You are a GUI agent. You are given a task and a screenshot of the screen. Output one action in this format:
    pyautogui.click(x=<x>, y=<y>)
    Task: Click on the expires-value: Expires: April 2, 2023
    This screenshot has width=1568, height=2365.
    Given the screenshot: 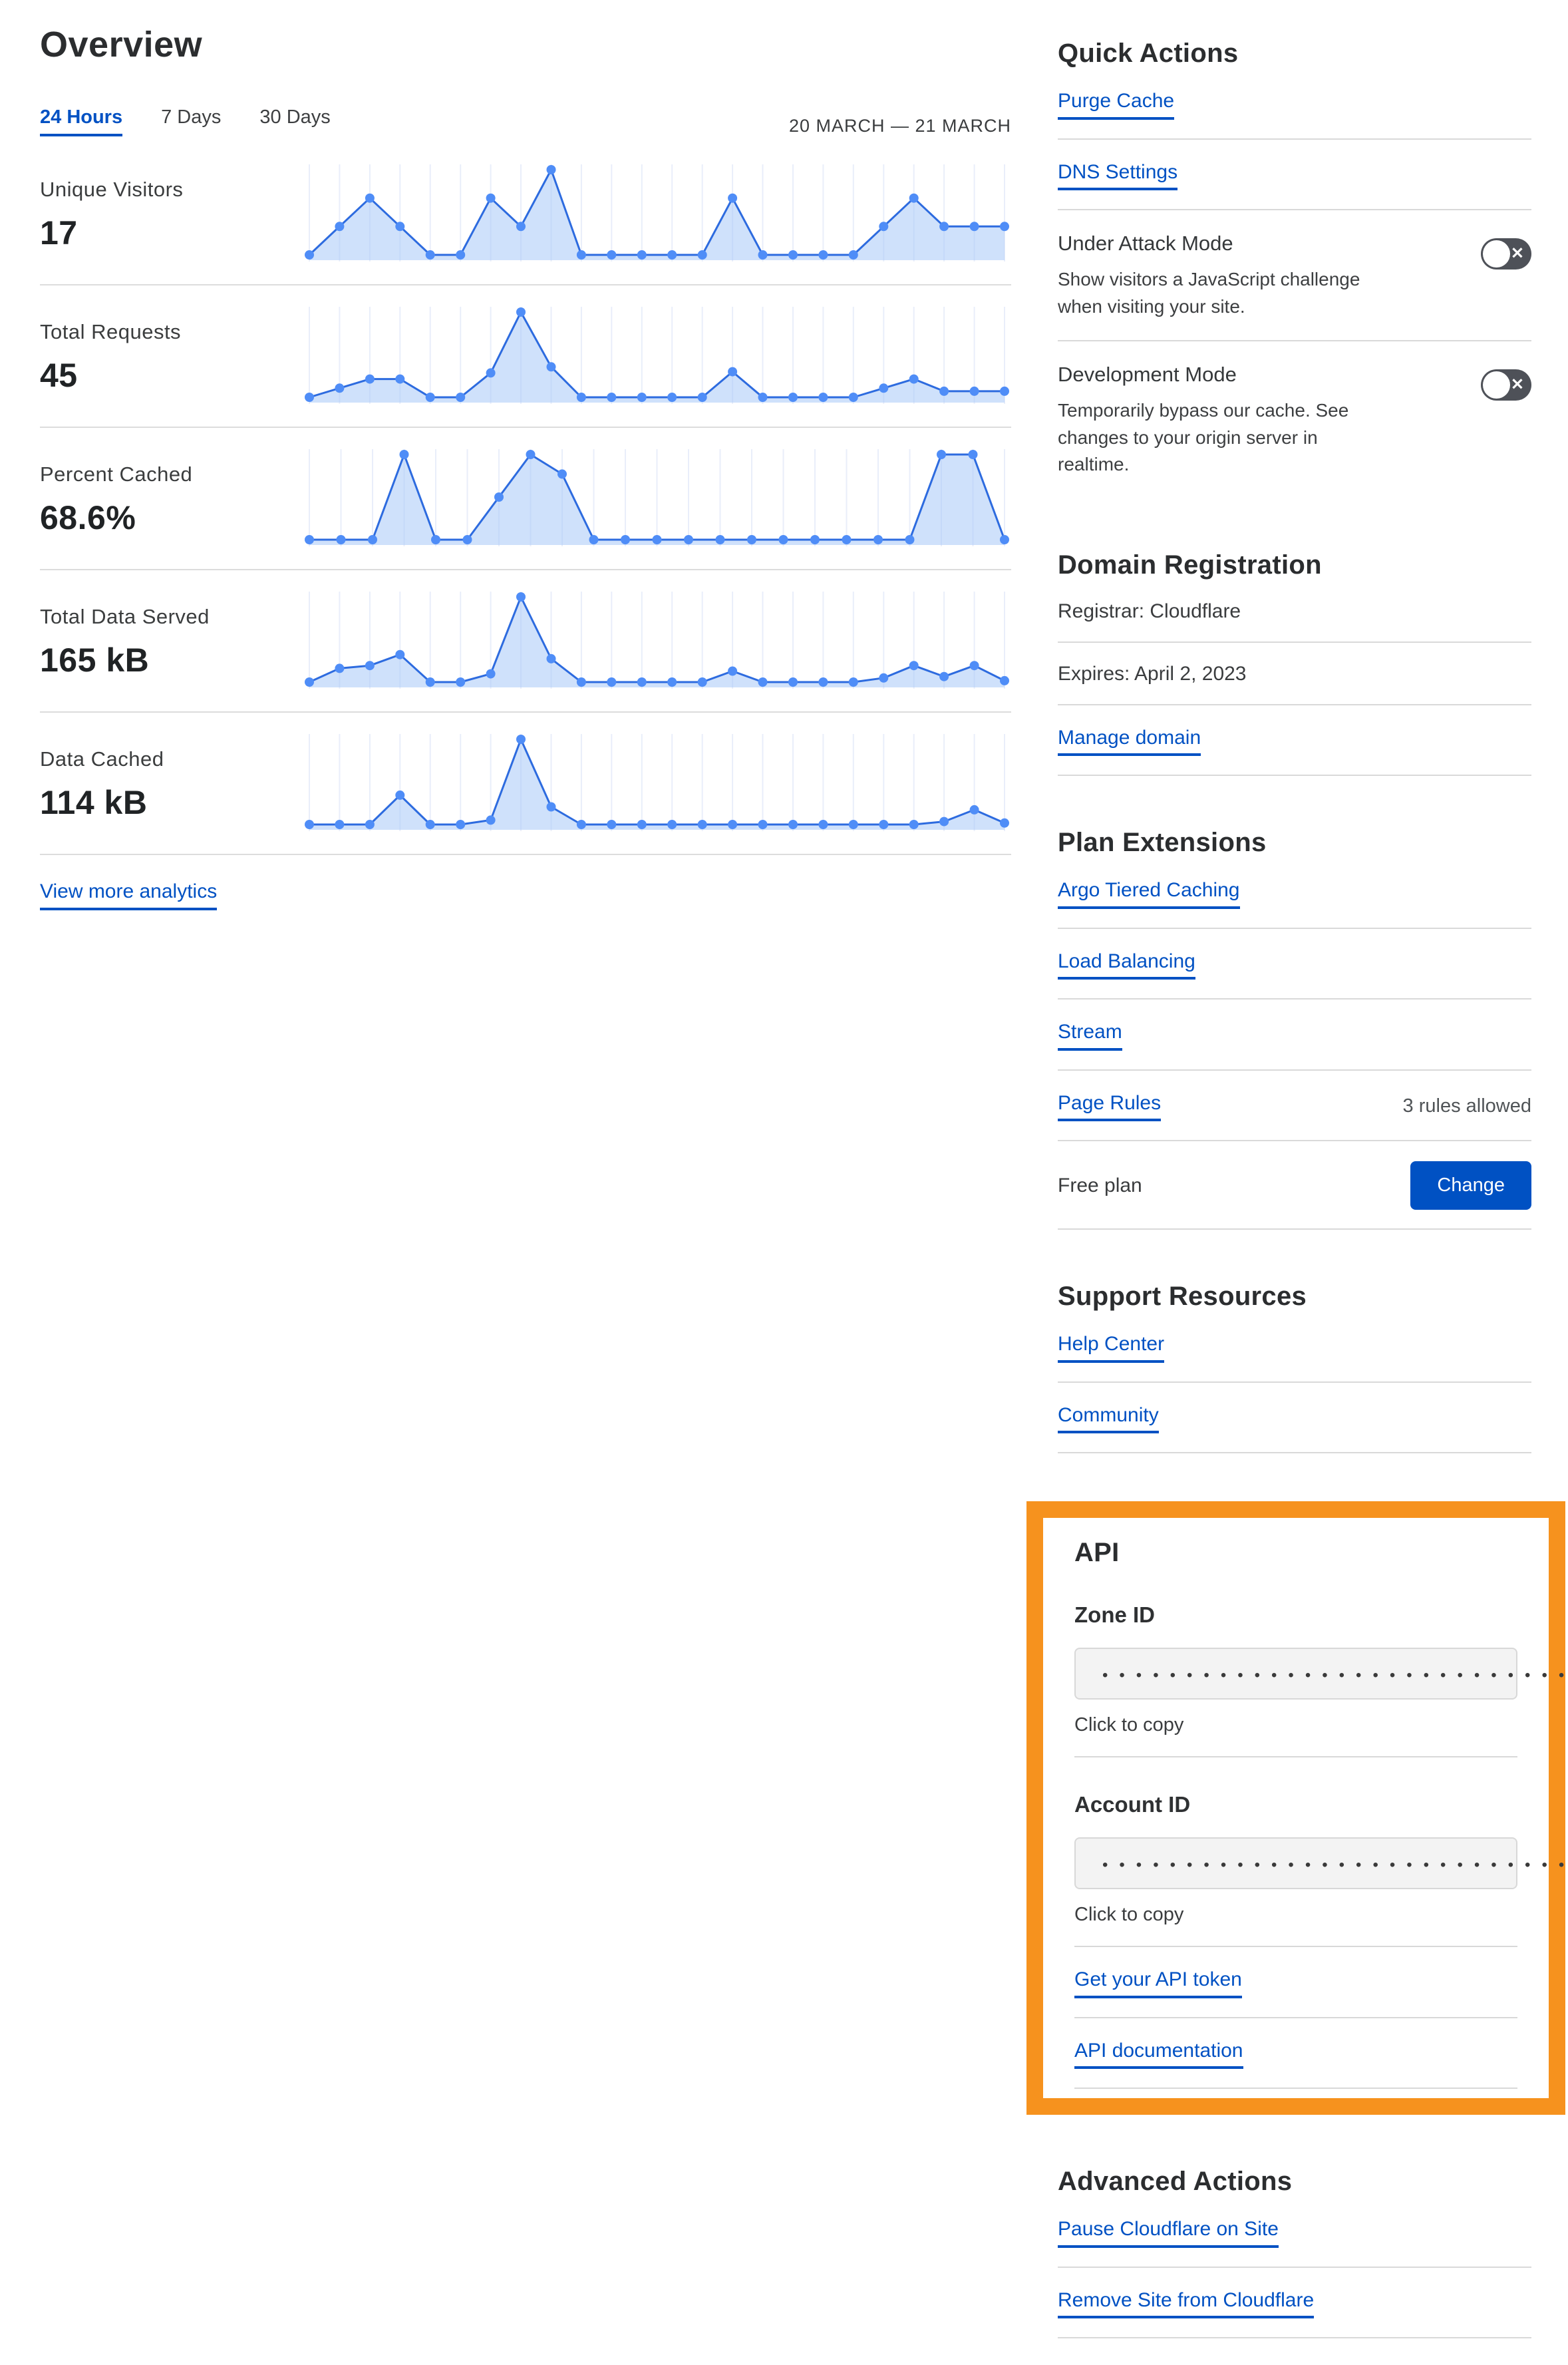 What is the action you would take?
    pyautogui.click(x=1152, y=673)
    